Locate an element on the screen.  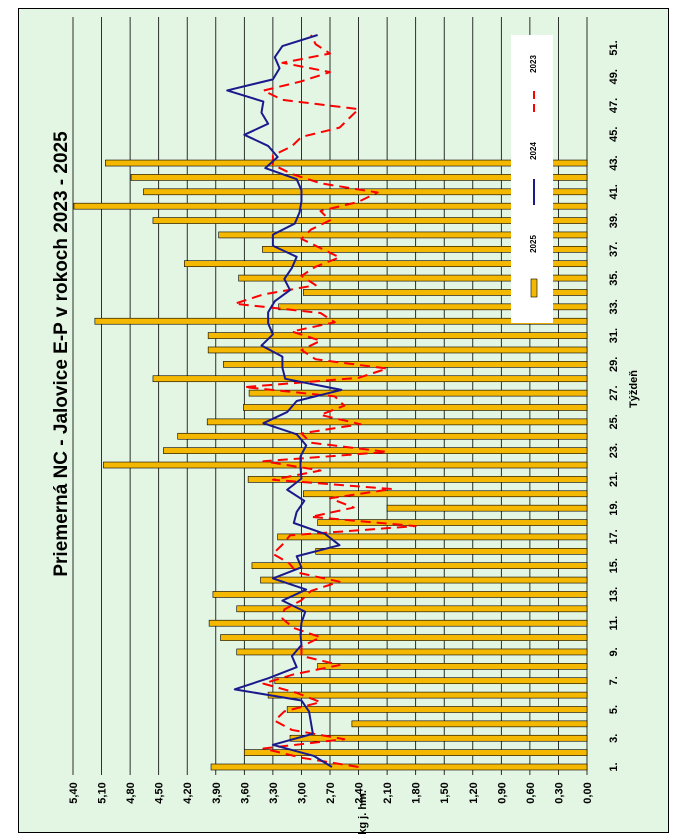
x-tick-label: 49. is located at coordinates (614, 76).